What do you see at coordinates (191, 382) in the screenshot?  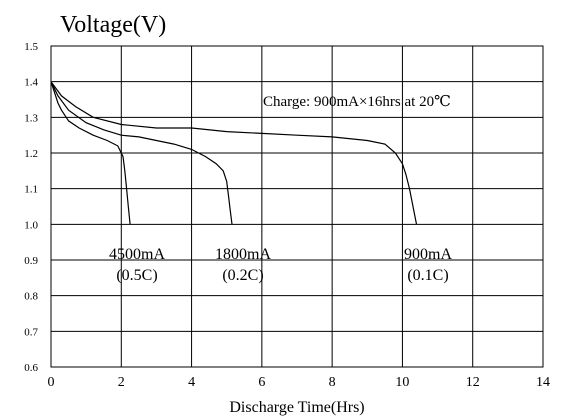 I see `x-tick-label: 4` at bounding box center [191, 382].